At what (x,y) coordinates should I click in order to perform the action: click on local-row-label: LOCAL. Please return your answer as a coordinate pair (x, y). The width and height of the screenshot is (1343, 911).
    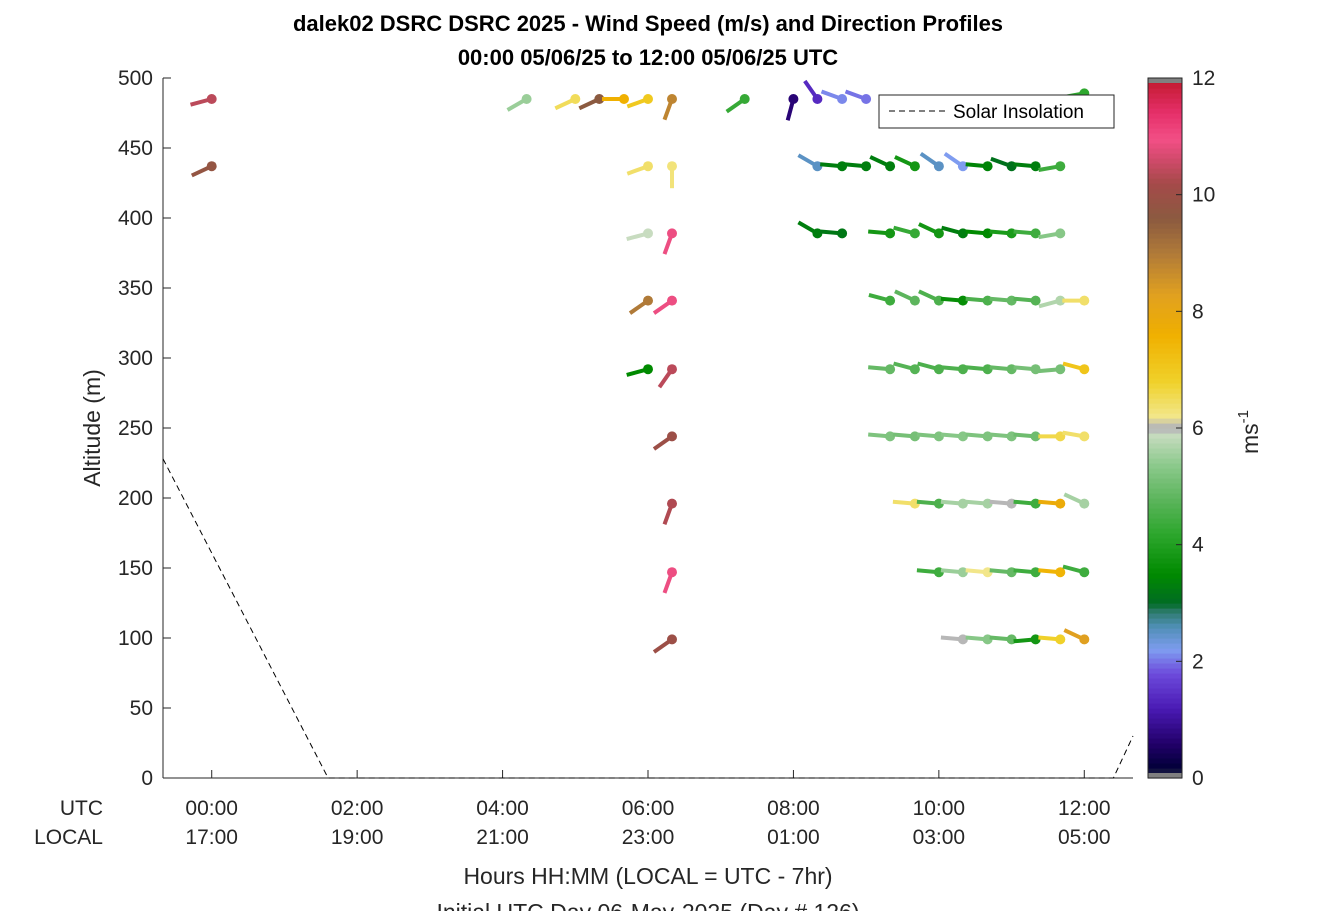
    Looking at the image, I should click on (68, 837).